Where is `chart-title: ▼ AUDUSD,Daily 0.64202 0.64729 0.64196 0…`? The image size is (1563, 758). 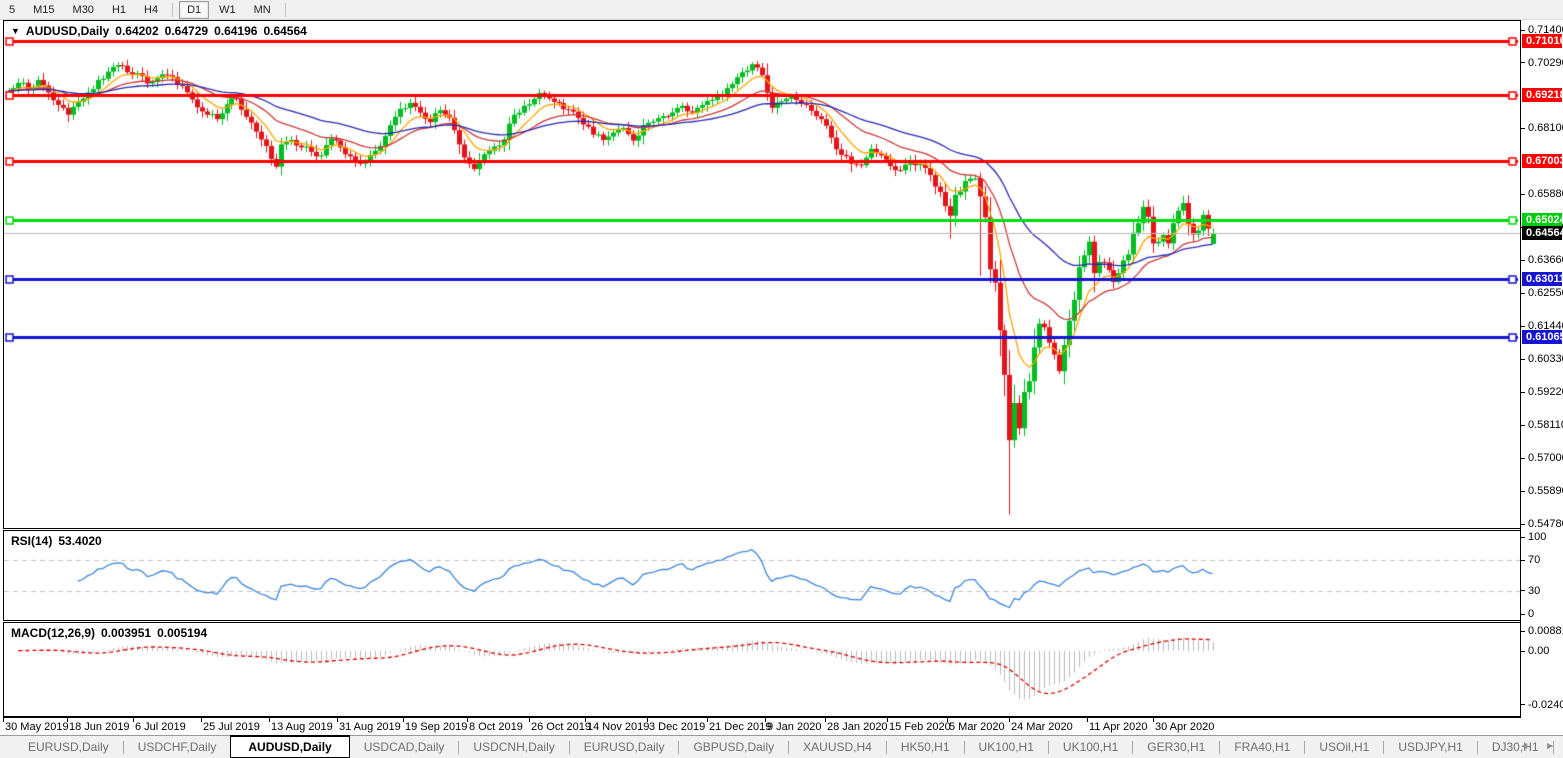
chart-title: ▼ AUDUSD,Daily 0.64202 0.64729 0.64196 0… is located at coordinates (159, 31).